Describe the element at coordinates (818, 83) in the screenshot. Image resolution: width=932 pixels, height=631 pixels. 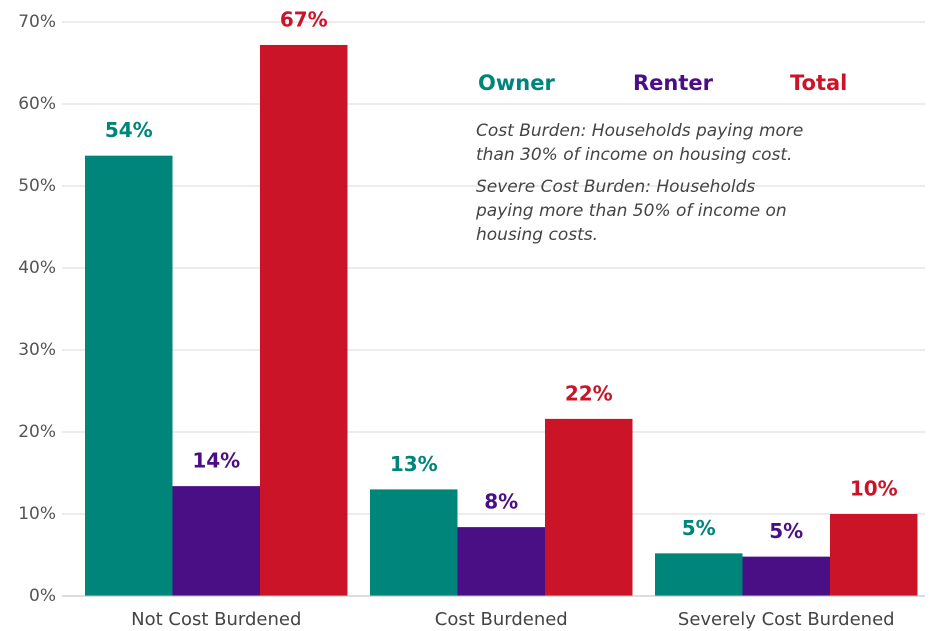
I see `legend-entry: Total` at that location.